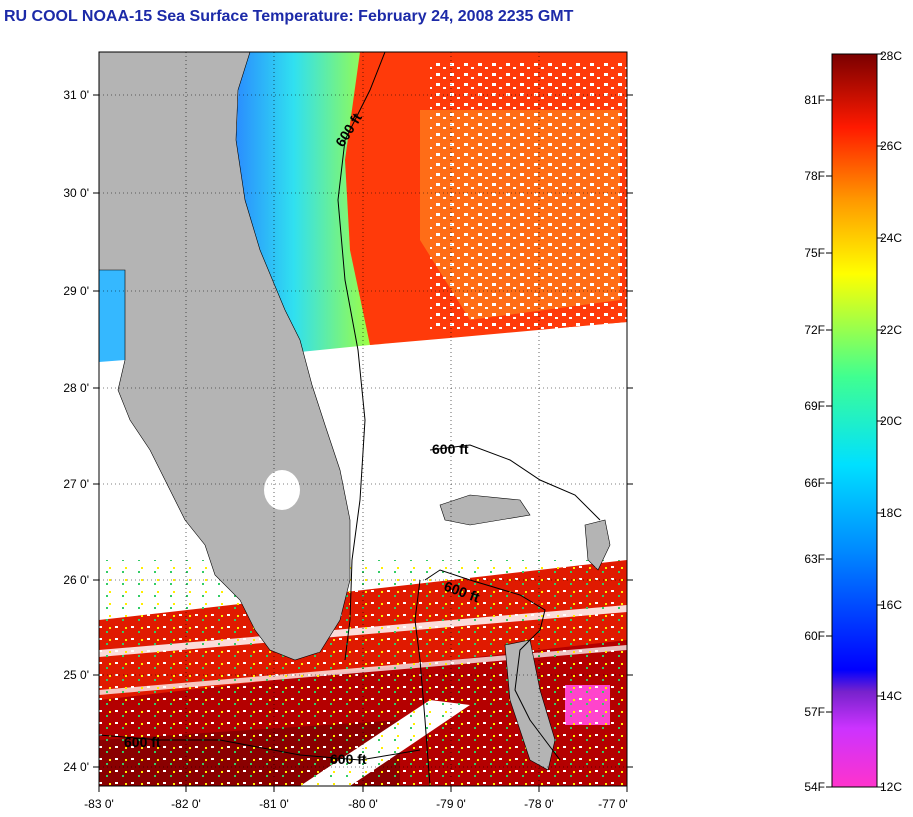 This screenshot has width=913, height=817. Describe the element at coordinates (186, 804) in the screenshot. I see `lon-label: -82 0'` at that location.